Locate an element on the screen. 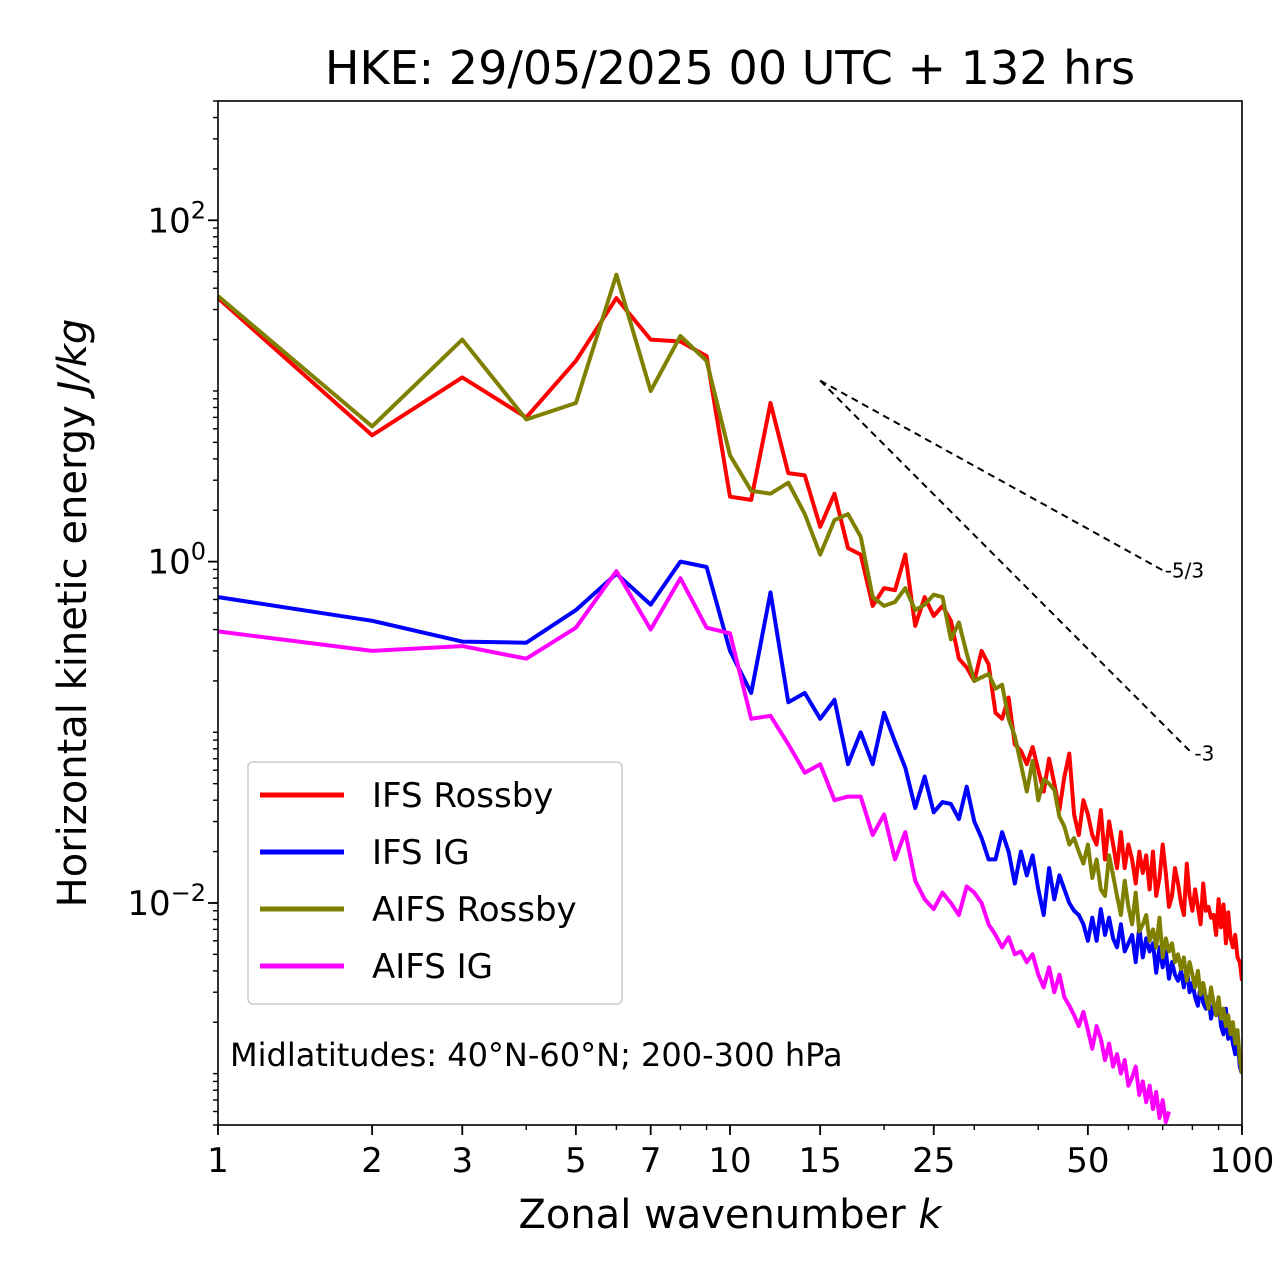  x-axis-label-variable: k is located at coordinates (930, 1215).